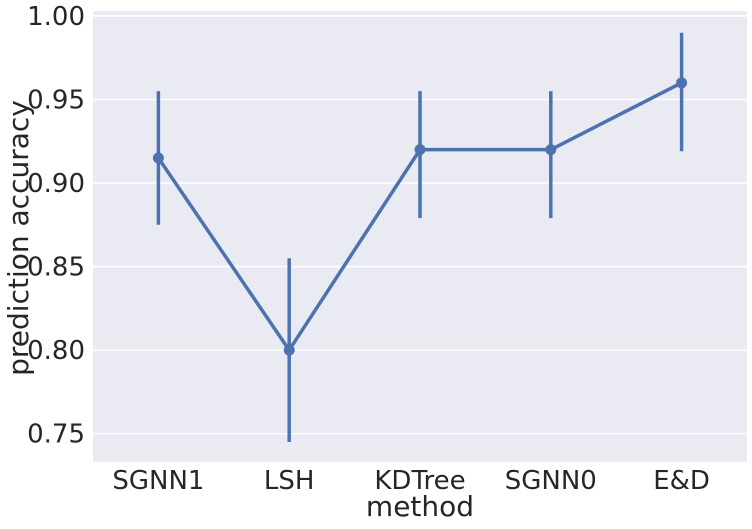 This screenshot has width=752, height=529. I want to click on x-tick-label: SGNN0, so click(551, 481).